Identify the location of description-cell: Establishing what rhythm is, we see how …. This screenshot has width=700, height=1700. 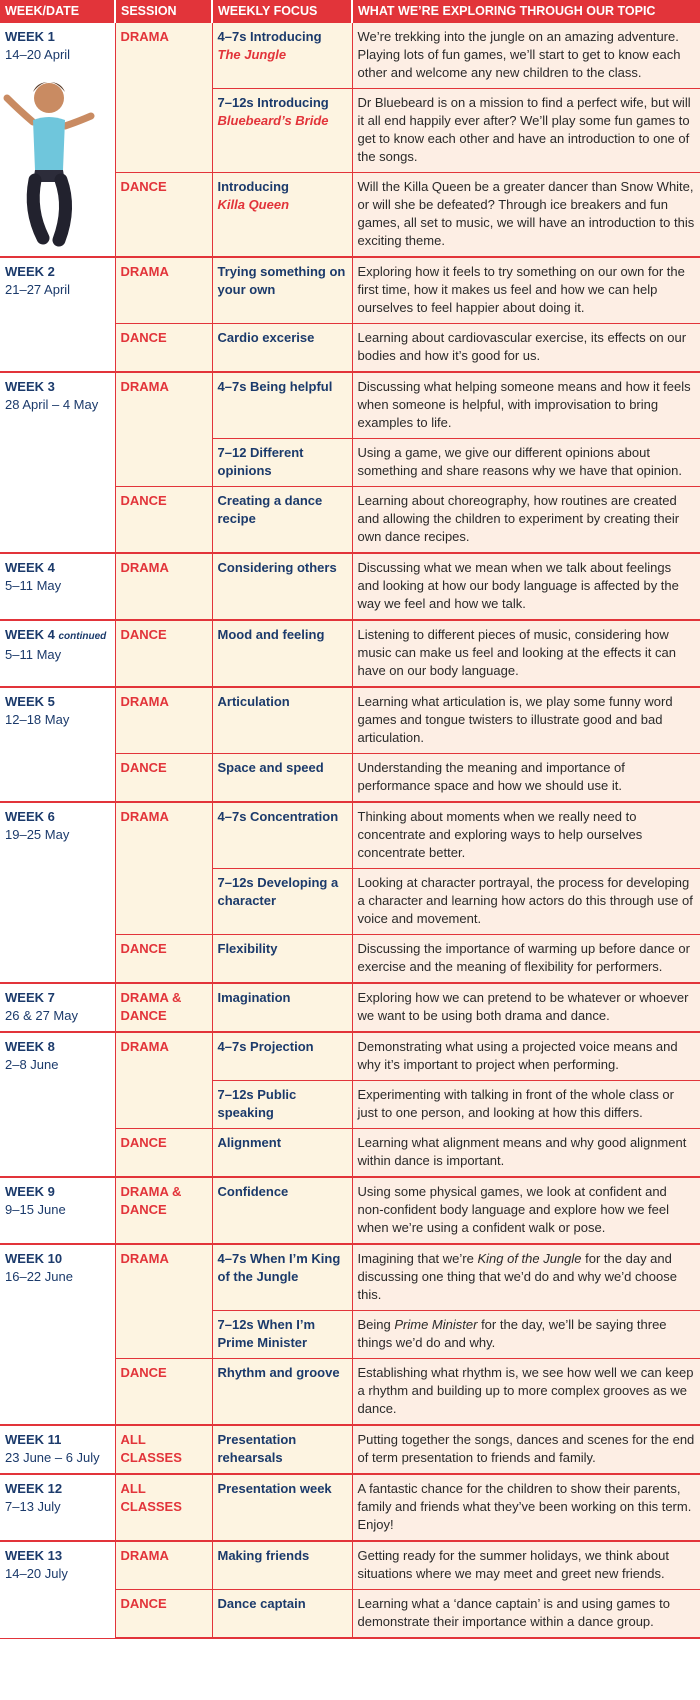
(525, 1392).